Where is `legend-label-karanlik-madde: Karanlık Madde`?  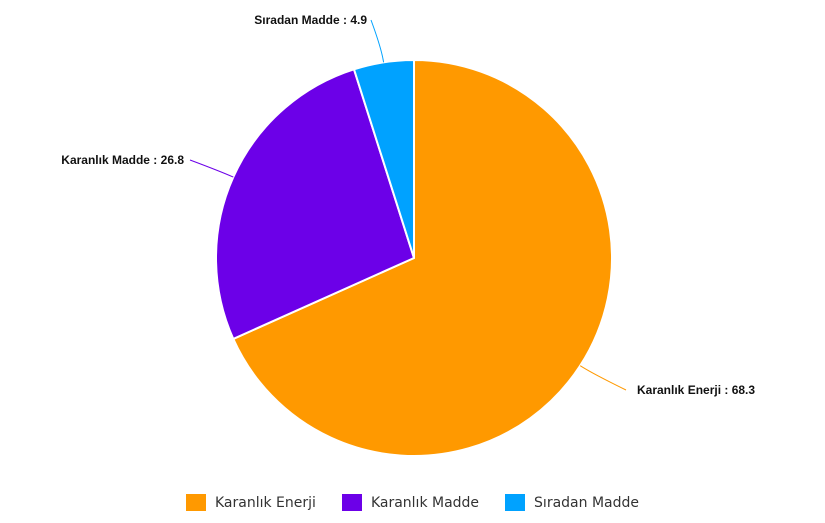 legend-label-karanlik-madde: Karanlık Madde is located at coordinates (425, 502).